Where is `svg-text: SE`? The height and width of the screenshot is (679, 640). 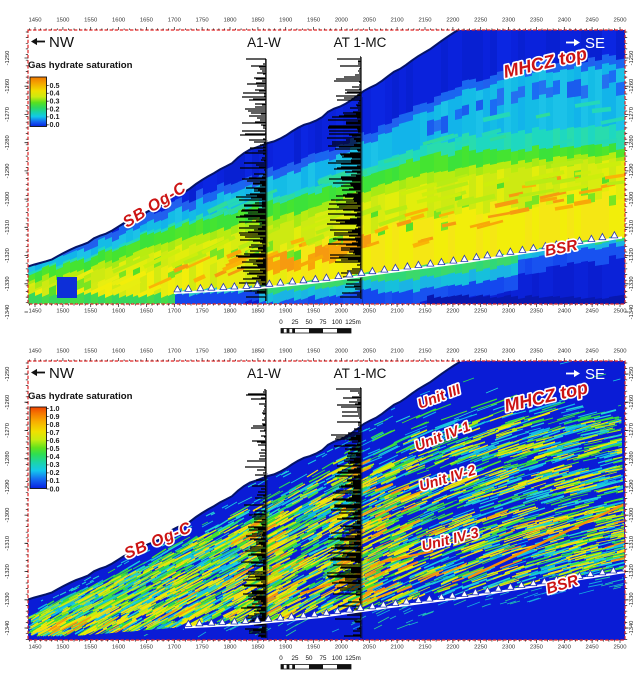 svg-text: SE is located at coordinates (595, 374).